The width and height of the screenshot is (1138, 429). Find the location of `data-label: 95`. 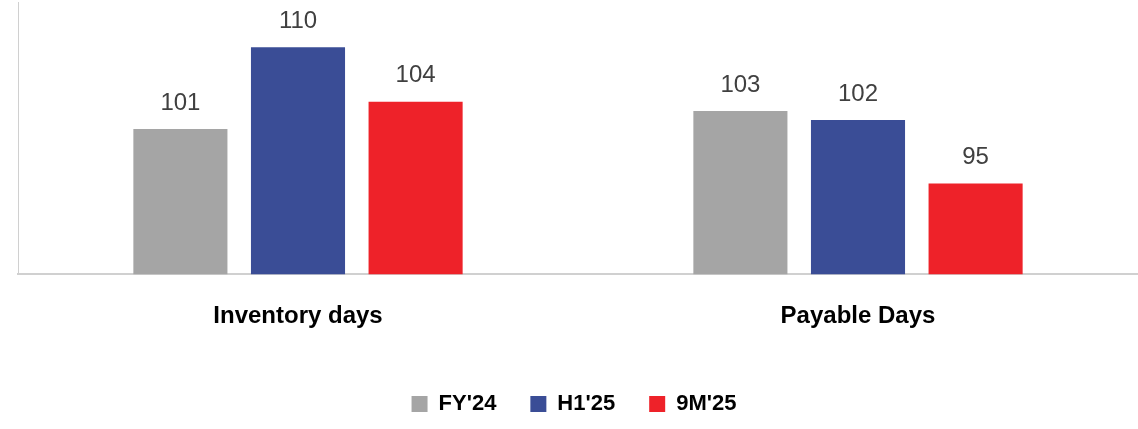

data-label: 95 is located at coordinates (975, 156).